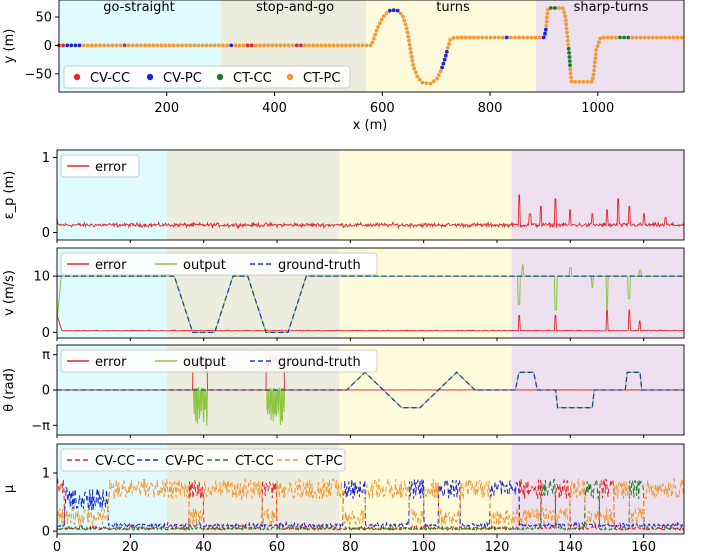  Describe the element at coordinates (46, 474) in the screenshot. I see `mu-y-tick-label: 1` at that location.